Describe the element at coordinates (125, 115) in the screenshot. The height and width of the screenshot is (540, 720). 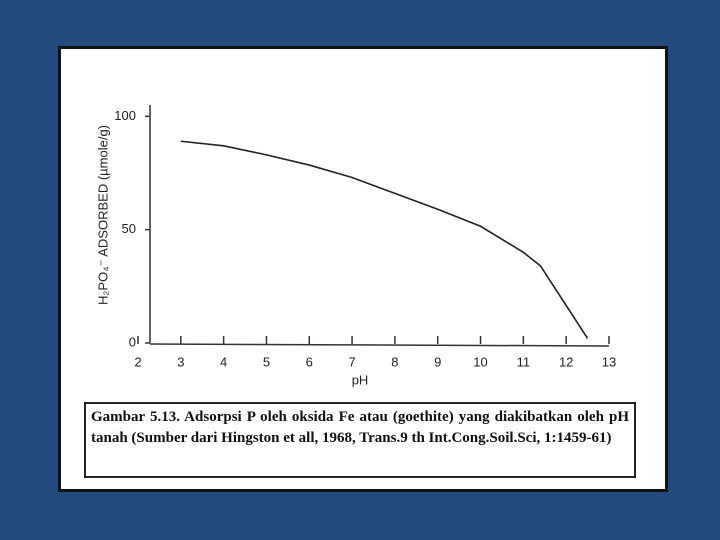
I see `y-tick-label: 100` at that location.